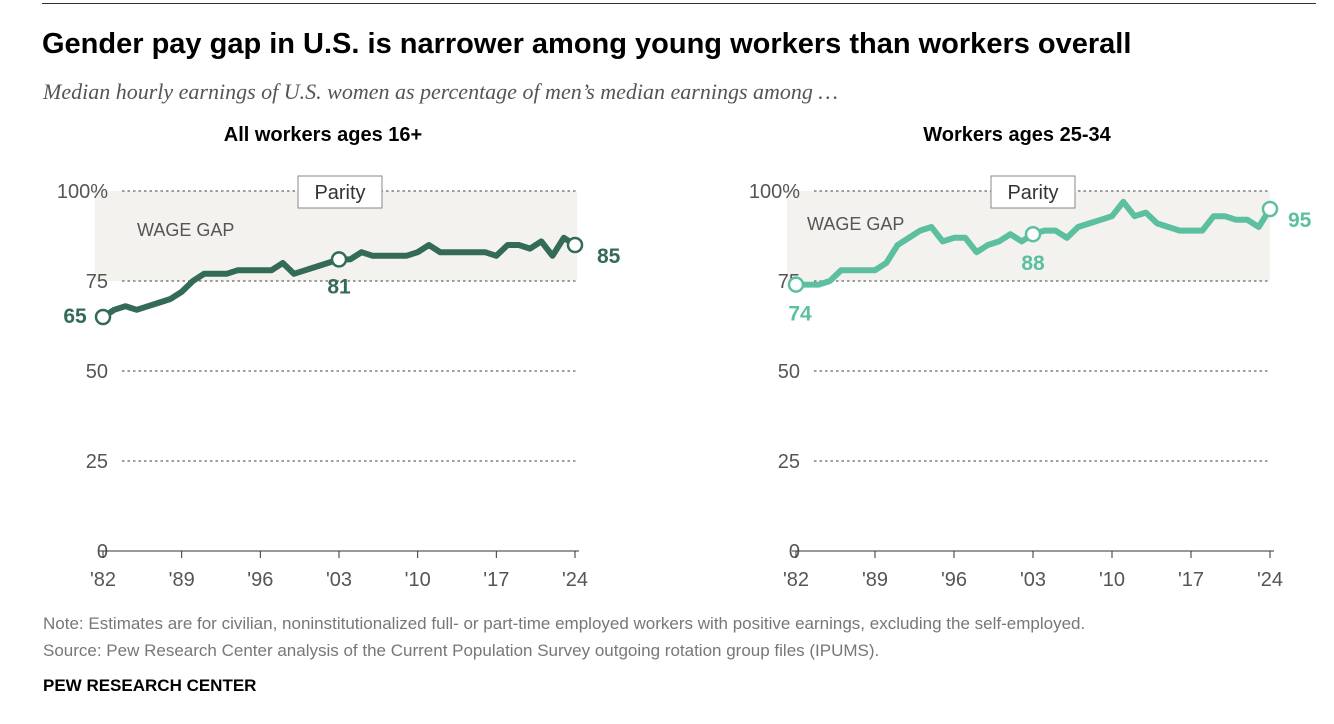 Image resolution: width=1334 pixels, height=724 pixels. I want to click on data-label: 85, so click(609, 256).